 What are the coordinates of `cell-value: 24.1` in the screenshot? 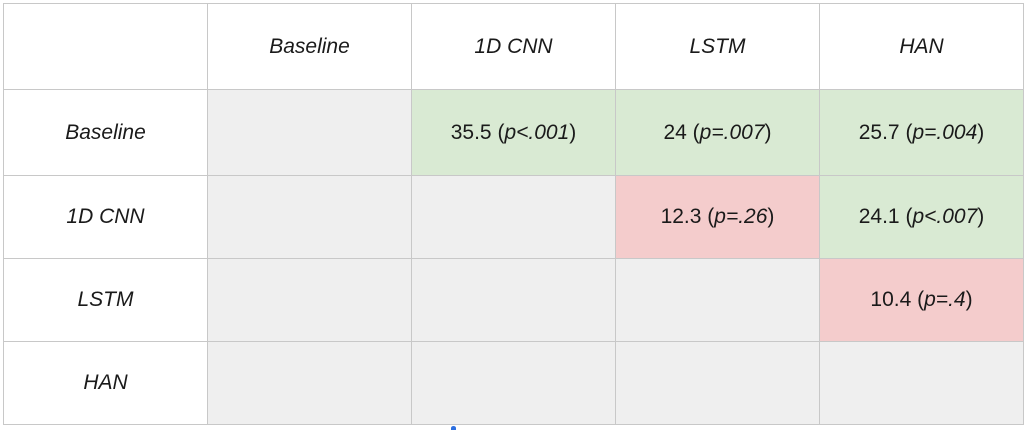 It's located at (879, 216).